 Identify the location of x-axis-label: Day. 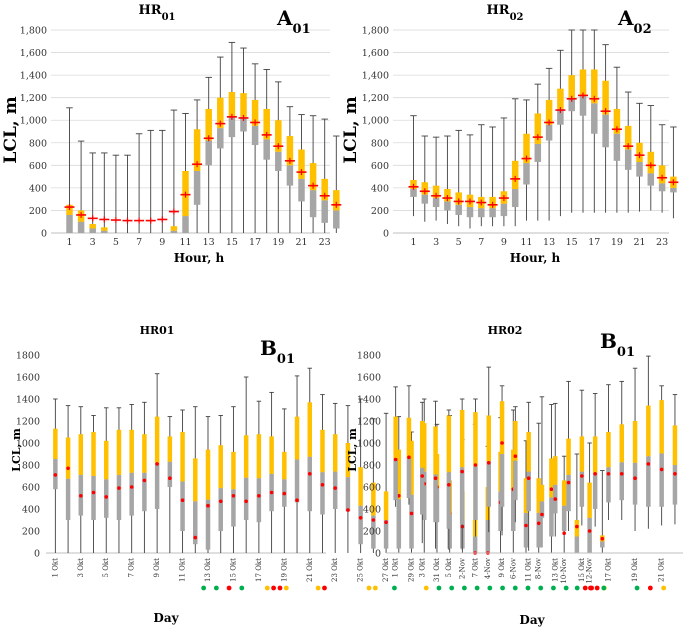
(532, 620).